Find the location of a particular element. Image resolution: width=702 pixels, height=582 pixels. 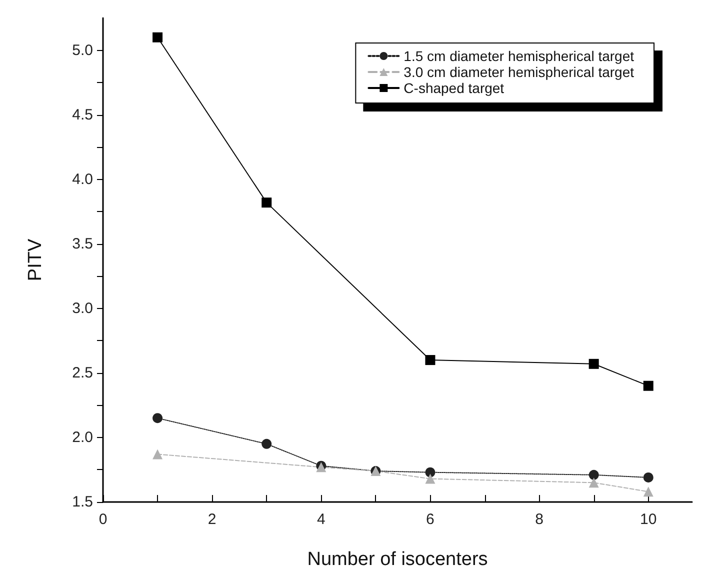

y-tick-label: 2.5 is located at coordinates (82, 373).